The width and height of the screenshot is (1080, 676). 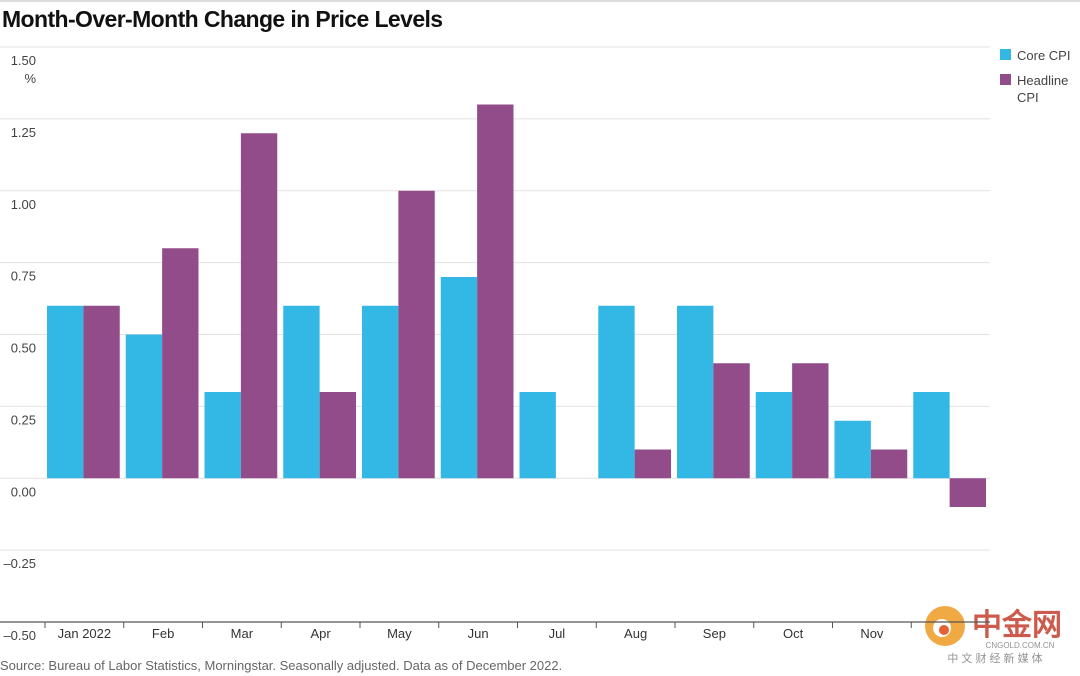 I want to click on watermark-site: CNGOLD.COM.CN, so click(x=1020, y=645).